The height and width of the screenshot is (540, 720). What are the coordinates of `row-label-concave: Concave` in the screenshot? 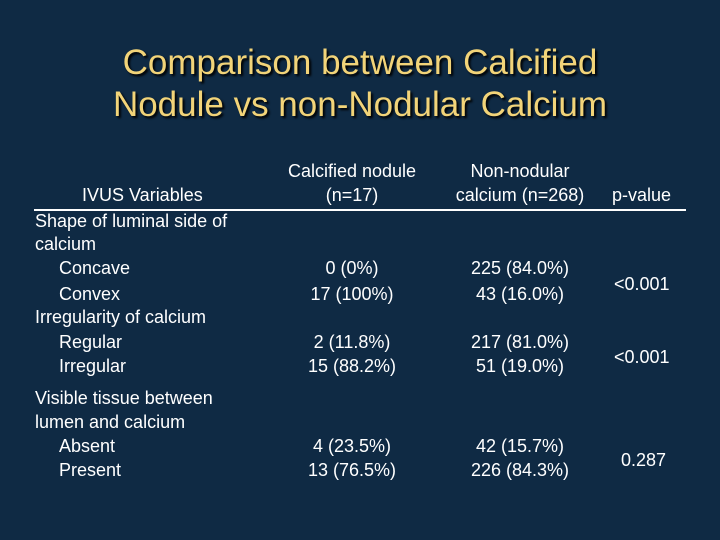 It's located at (95, 268).